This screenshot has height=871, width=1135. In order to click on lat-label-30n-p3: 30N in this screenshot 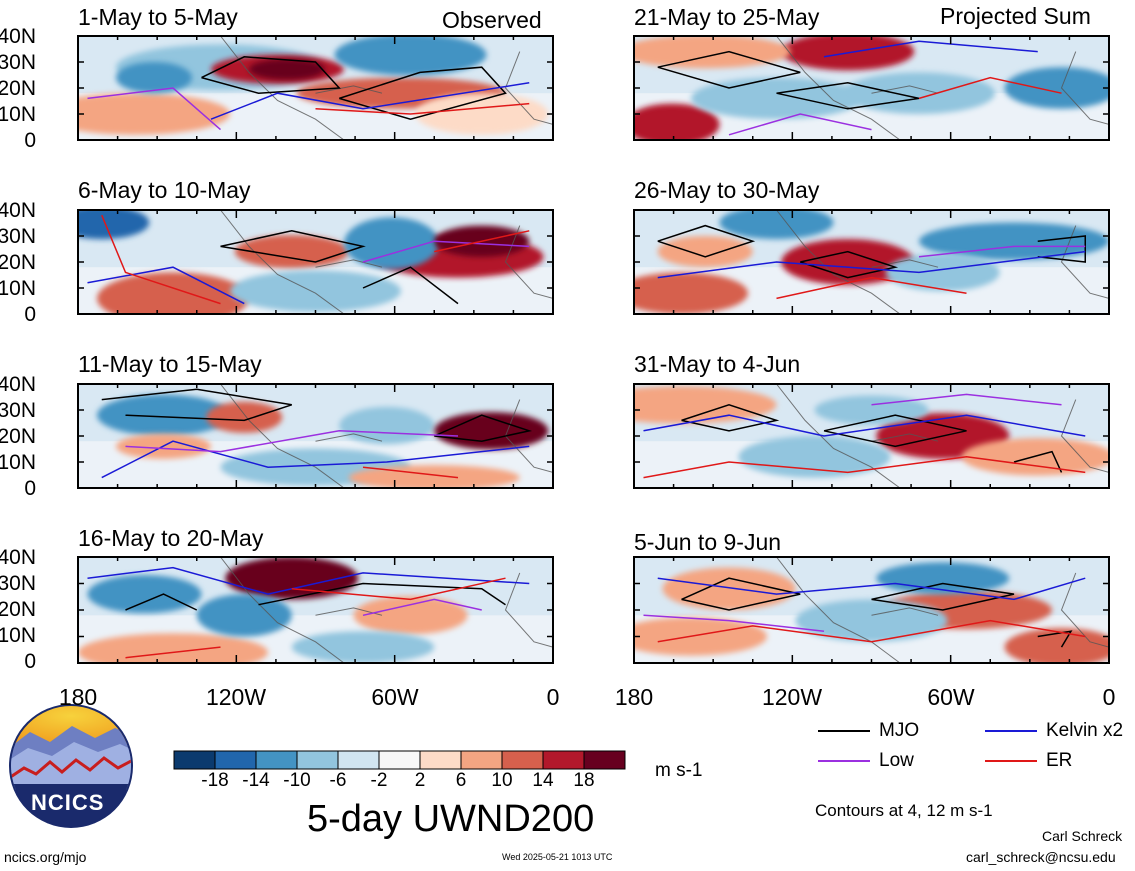, I will do `click(18, 410)`.